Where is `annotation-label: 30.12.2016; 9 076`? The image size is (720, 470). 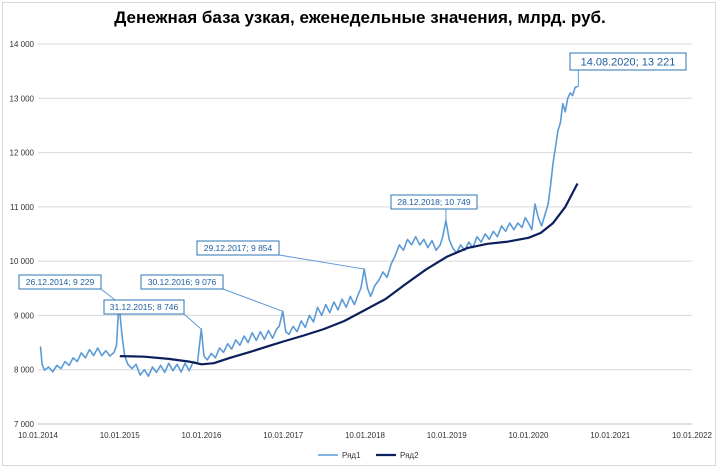 annotation-label: 30.12.2016; 9 076 is located at coordinates (182, 282).